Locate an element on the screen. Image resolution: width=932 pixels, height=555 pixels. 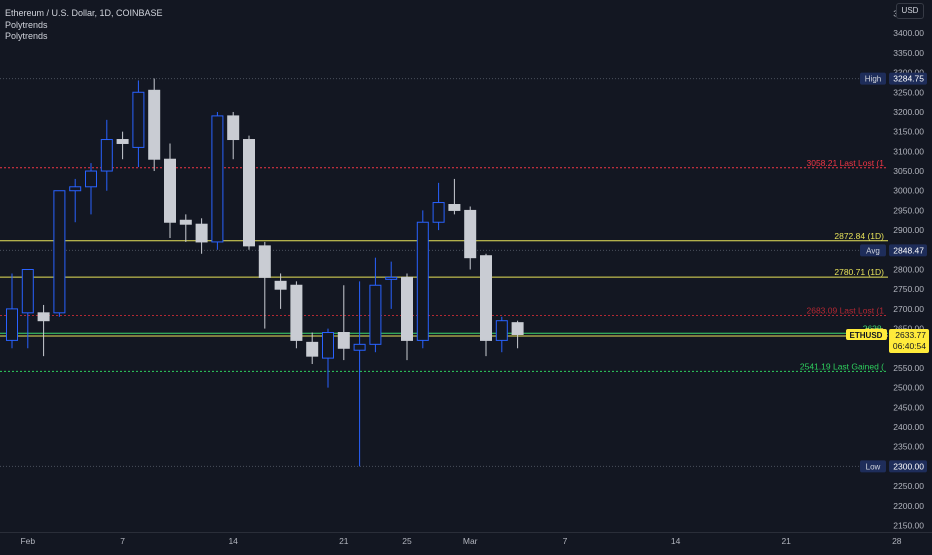
last-price-value: 2633.77 is located at coordinates (910, 335).